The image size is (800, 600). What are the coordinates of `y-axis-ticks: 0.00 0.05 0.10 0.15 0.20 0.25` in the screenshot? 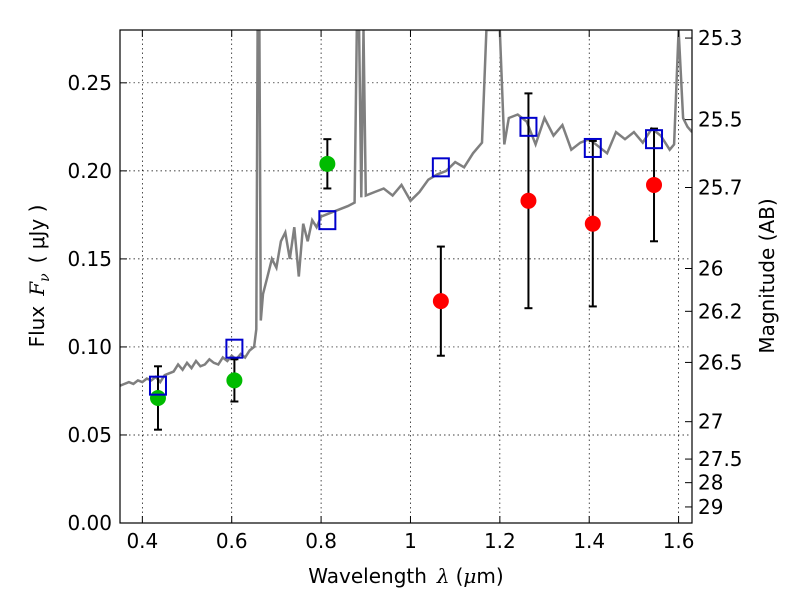 It's located at (97, 303).